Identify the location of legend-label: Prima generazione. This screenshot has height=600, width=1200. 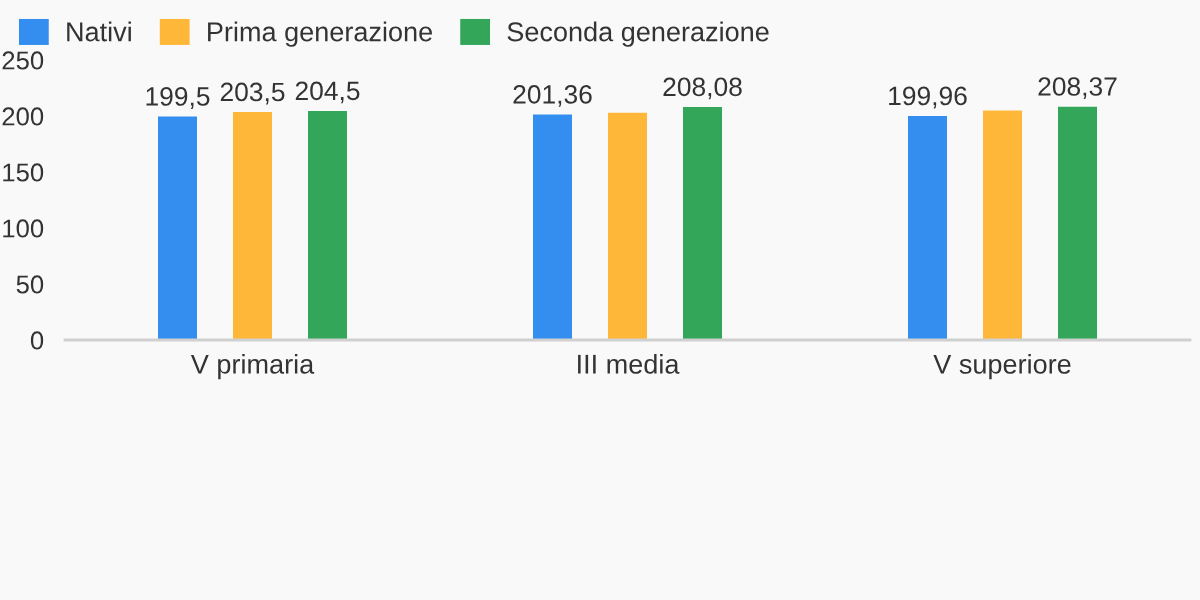
(320, 34).